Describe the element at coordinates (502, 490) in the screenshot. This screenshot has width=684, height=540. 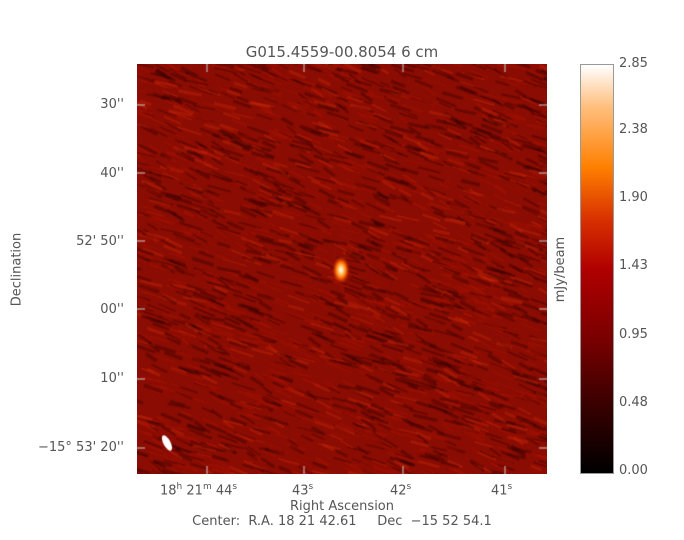
I see `x-tick-label: 41s` at that location.